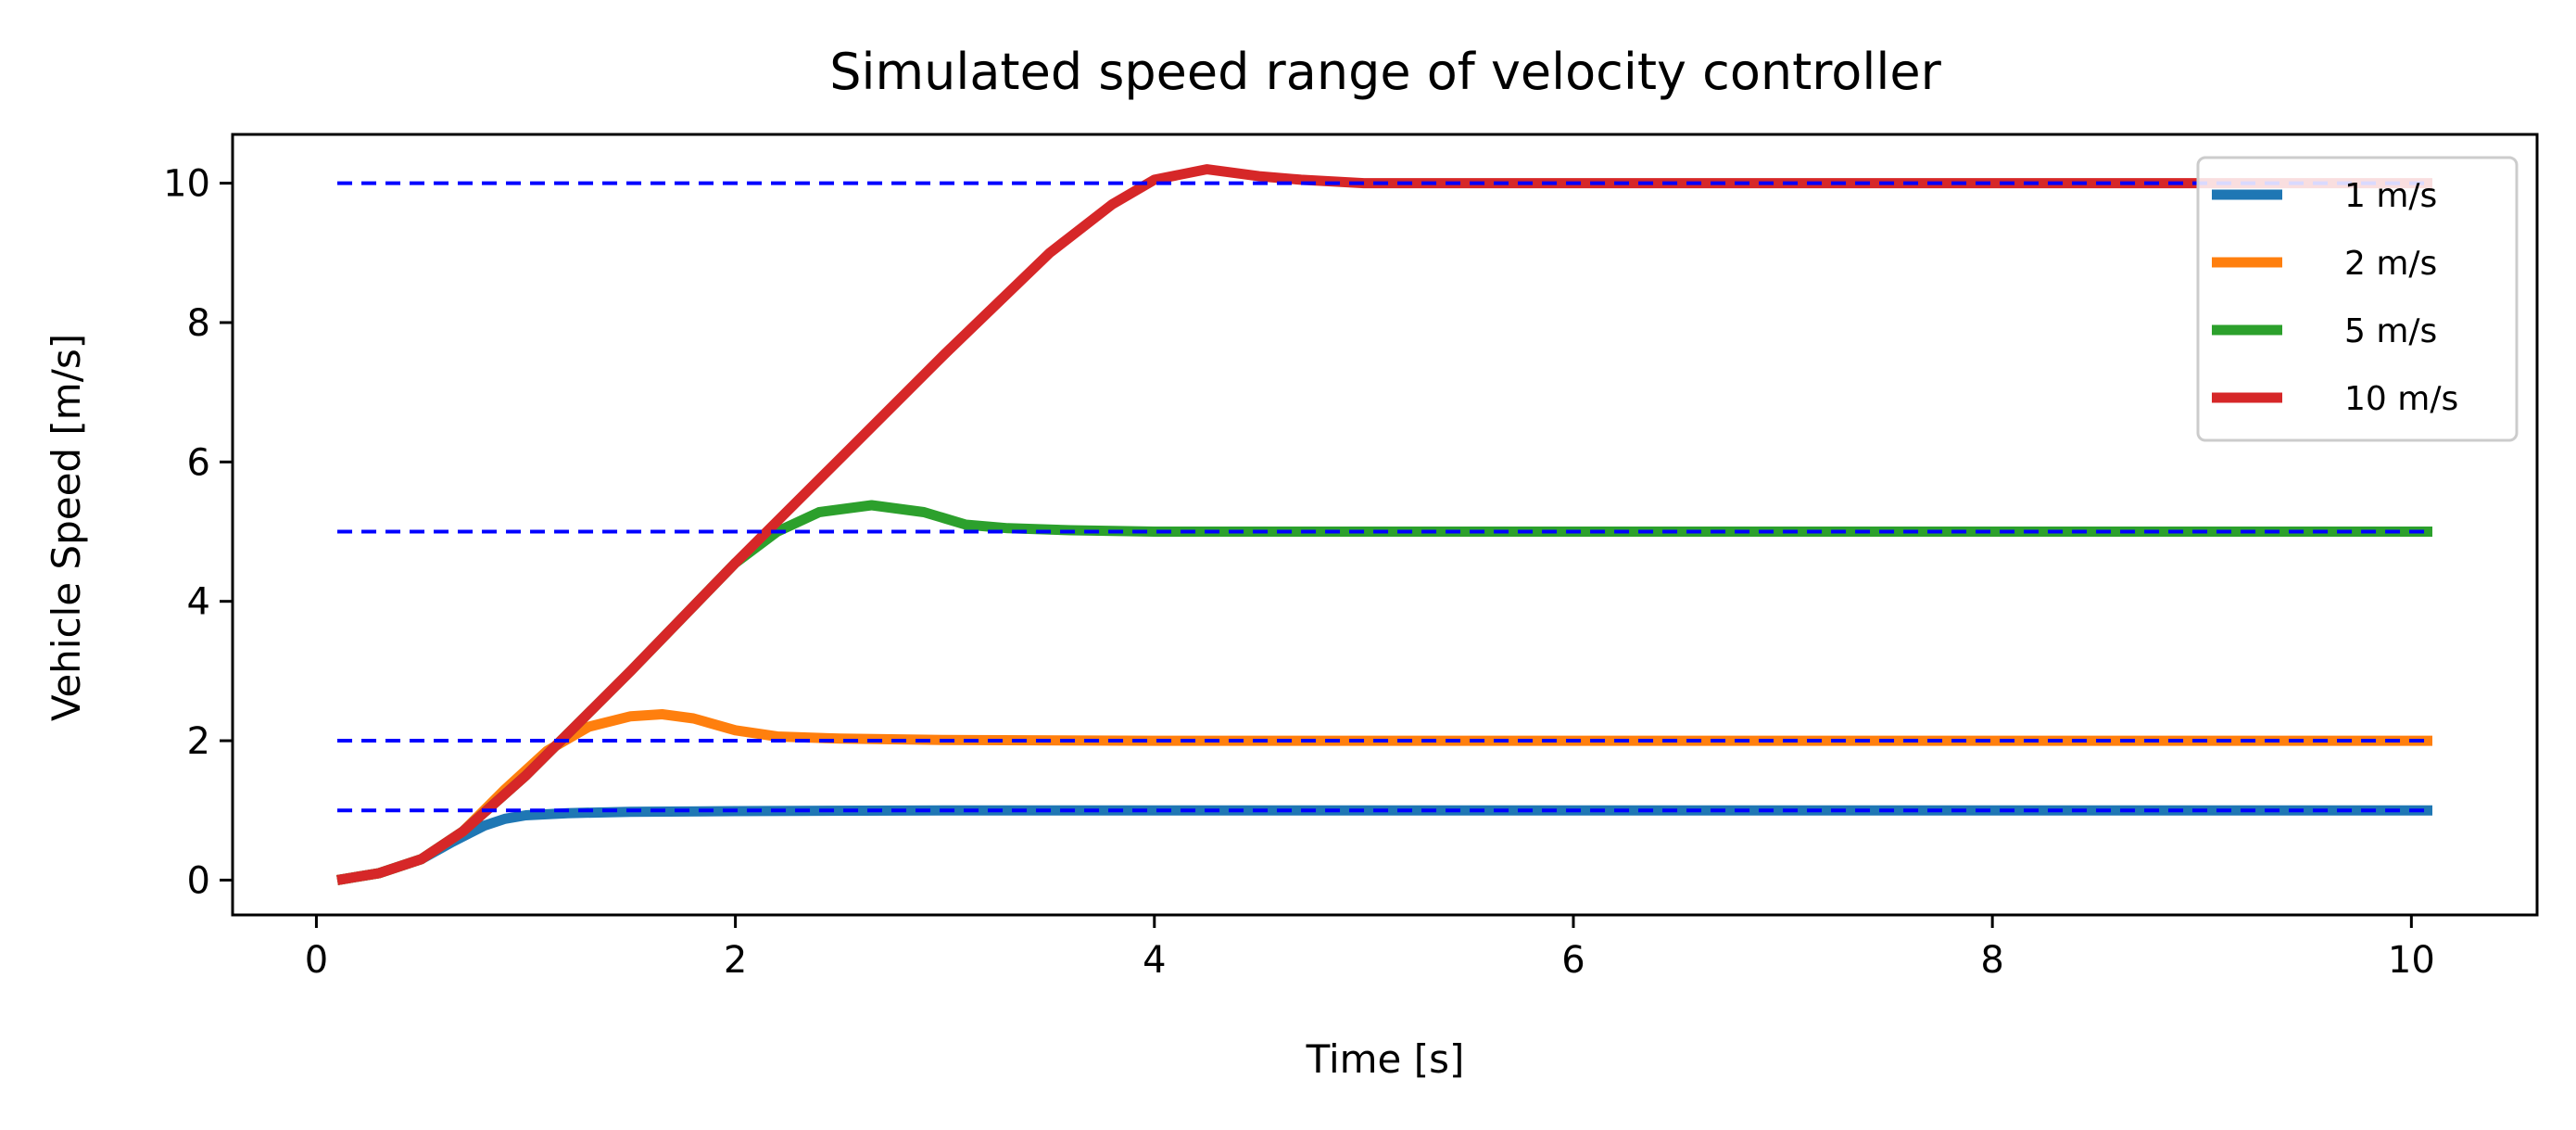  I want to click on y-tick-label: 0, so click(198, 880).